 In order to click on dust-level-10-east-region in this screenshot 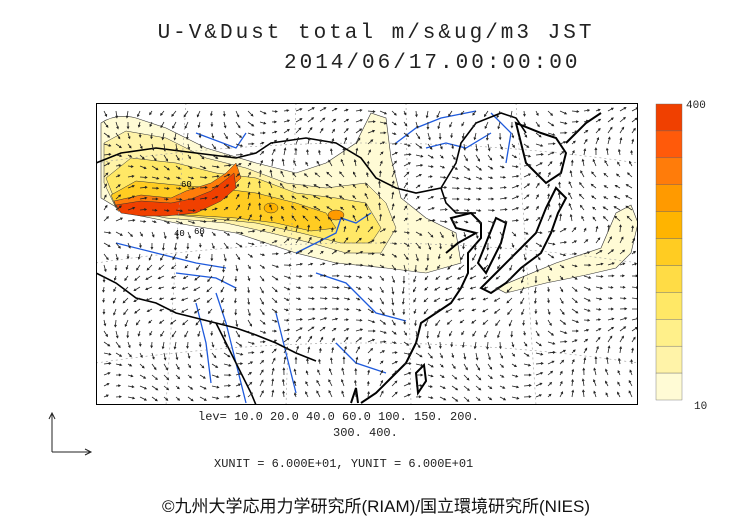, I will do `click(566, 249)`.